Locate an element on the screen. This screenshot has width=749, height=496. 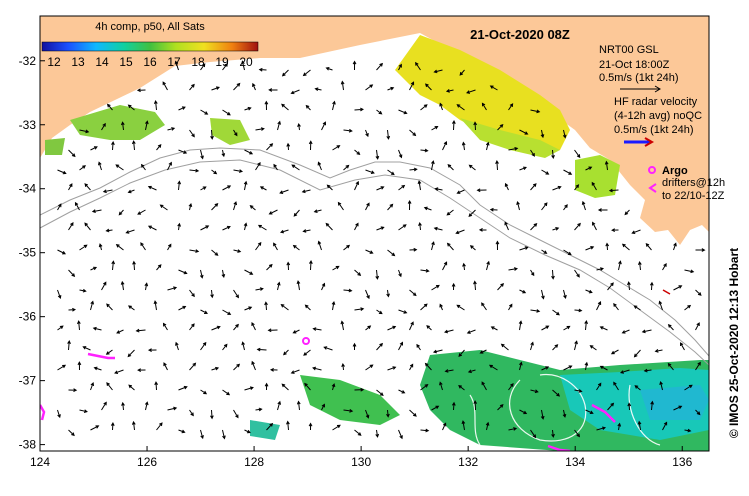
hf-radar-arrow is located at coordinates (666, 292).